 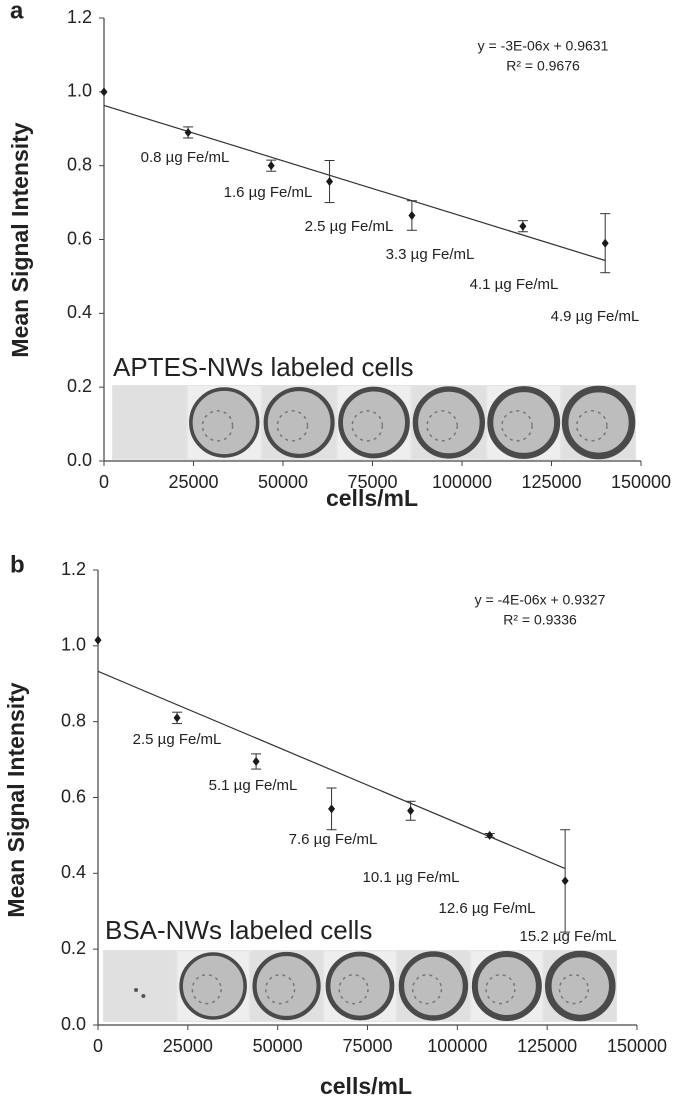 What do you see at coordinates (543, 46) in the screenshot?
I see `trend-equation: y = -3E-06x + 0.9631` at bounding box center [543, 46].